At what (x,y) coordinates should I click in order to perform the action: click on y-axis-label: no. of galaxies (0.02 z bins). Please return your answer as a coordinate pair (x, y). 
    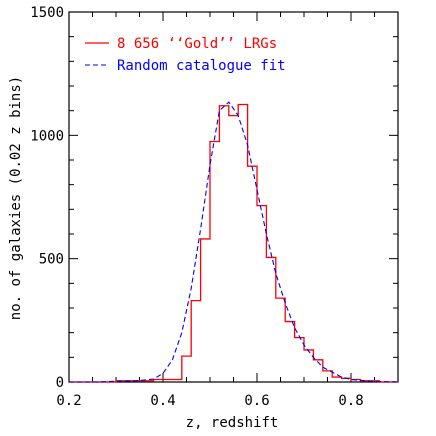
    Looking at the image, I should click on (16, 198).